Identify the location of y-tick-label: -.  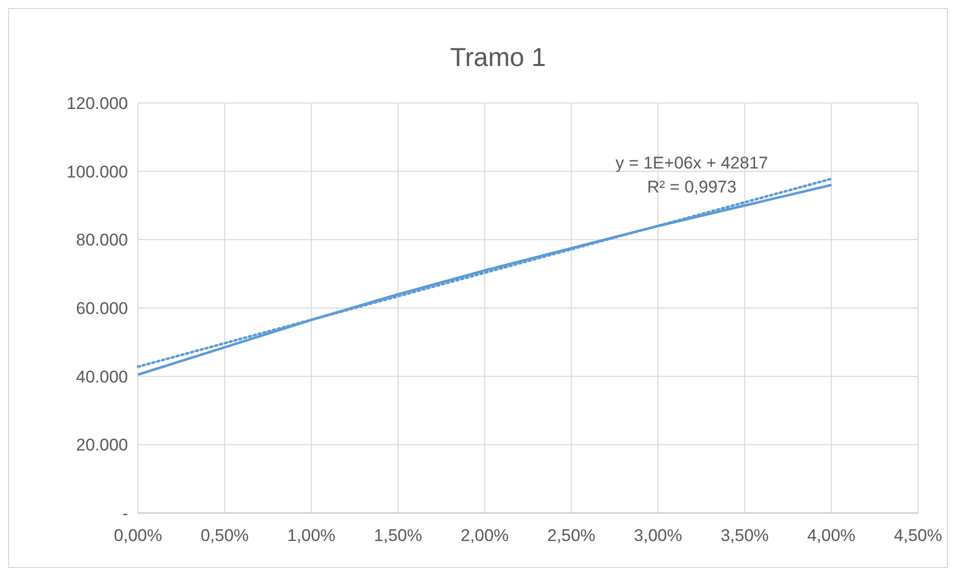
(125, 513).